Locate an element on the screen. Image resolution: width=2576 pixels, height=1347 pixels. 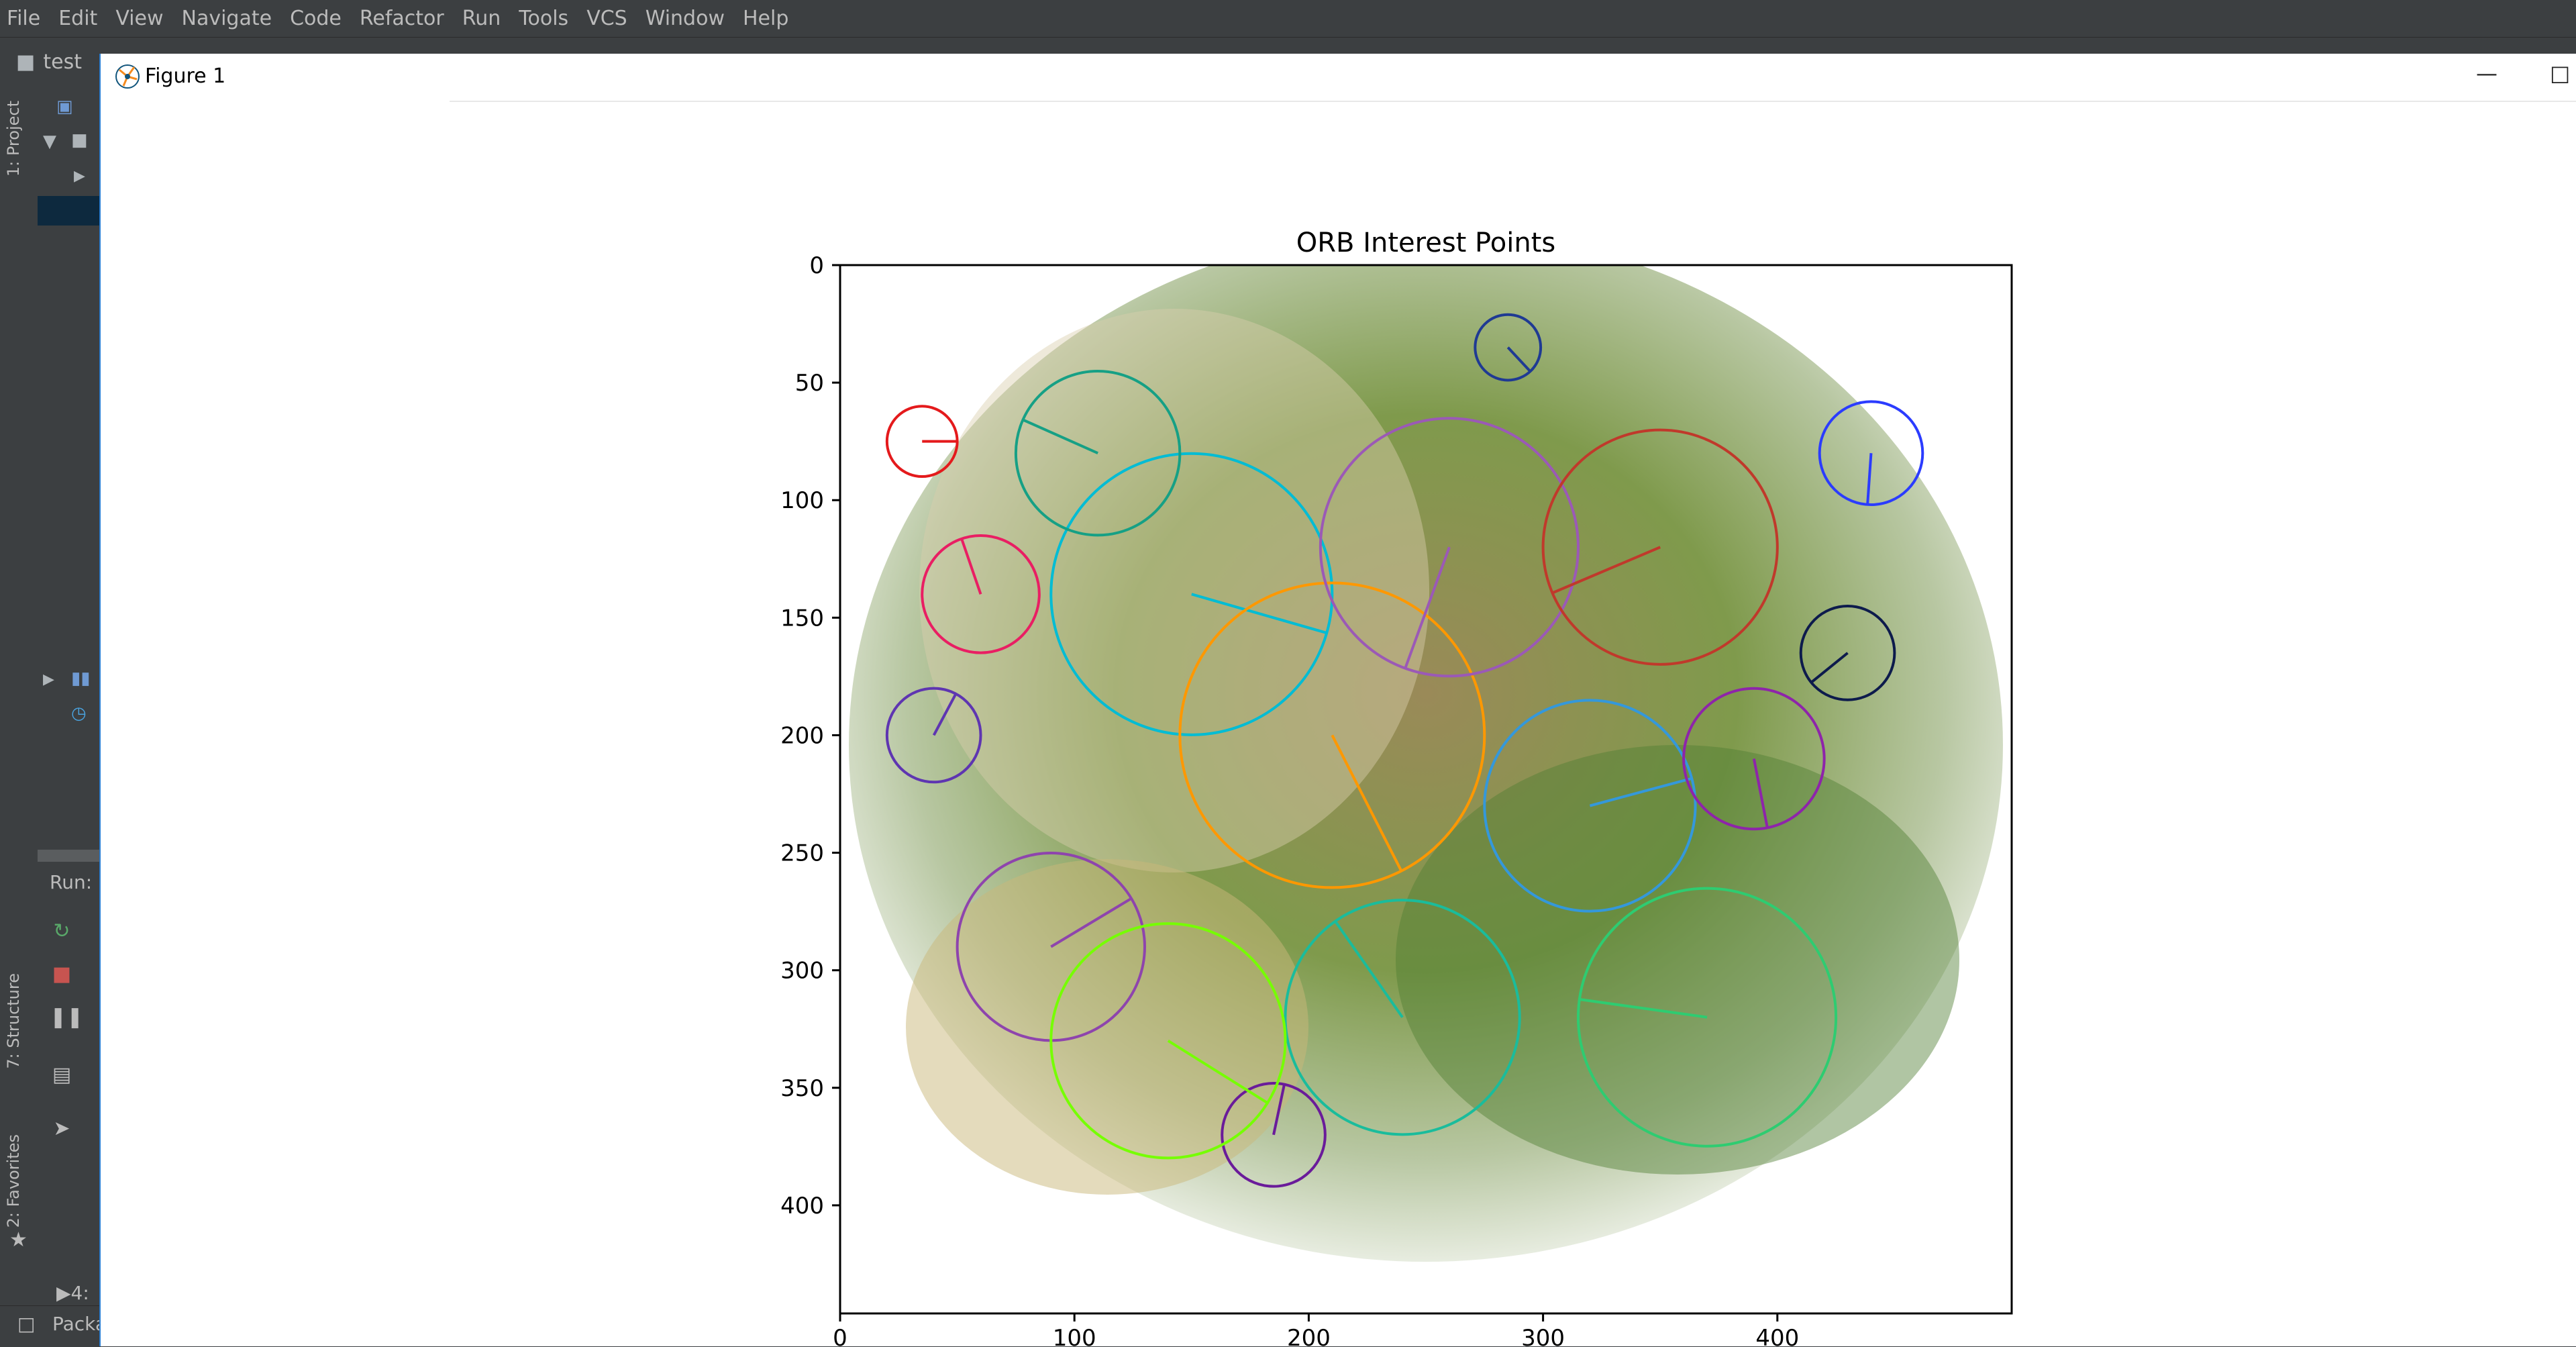
chart-title: ORB Interest Points is located at coordinates (1425, 243).